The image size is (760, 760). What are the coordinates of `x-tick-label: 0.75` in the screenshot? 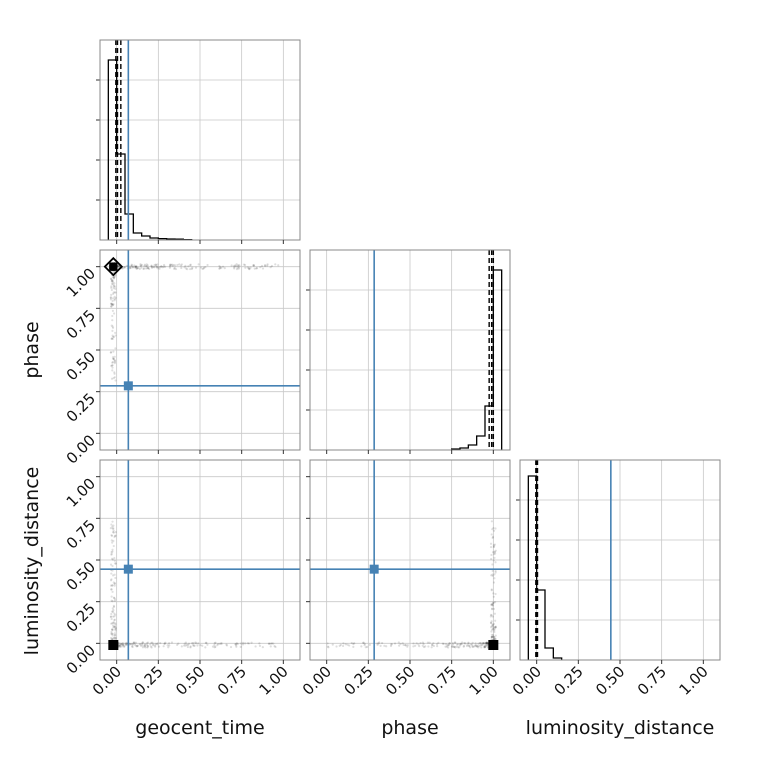 It's located at (442, 680).